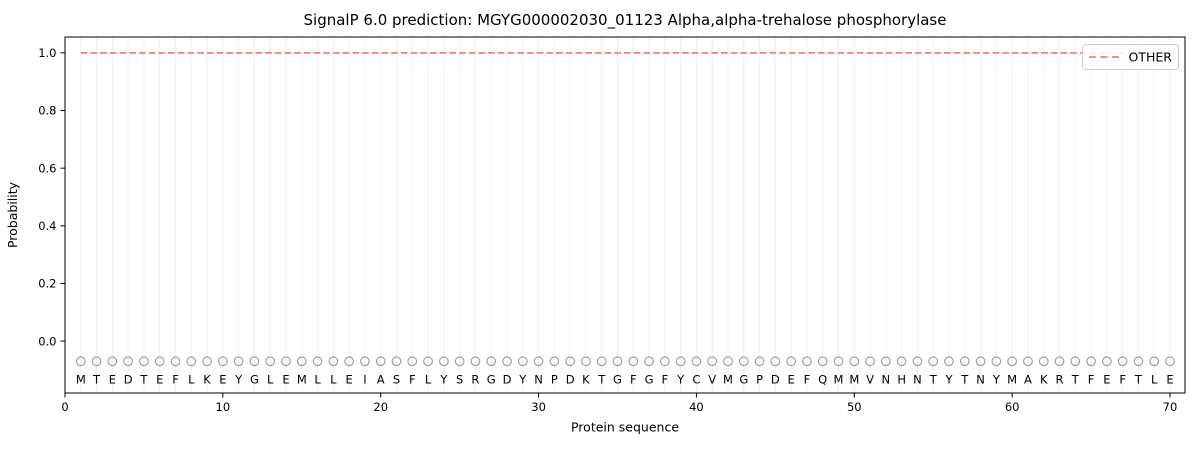 This screenshot has width=1200, height=450. I want to click on y-tick-label: 1.0, so click(47, 53).